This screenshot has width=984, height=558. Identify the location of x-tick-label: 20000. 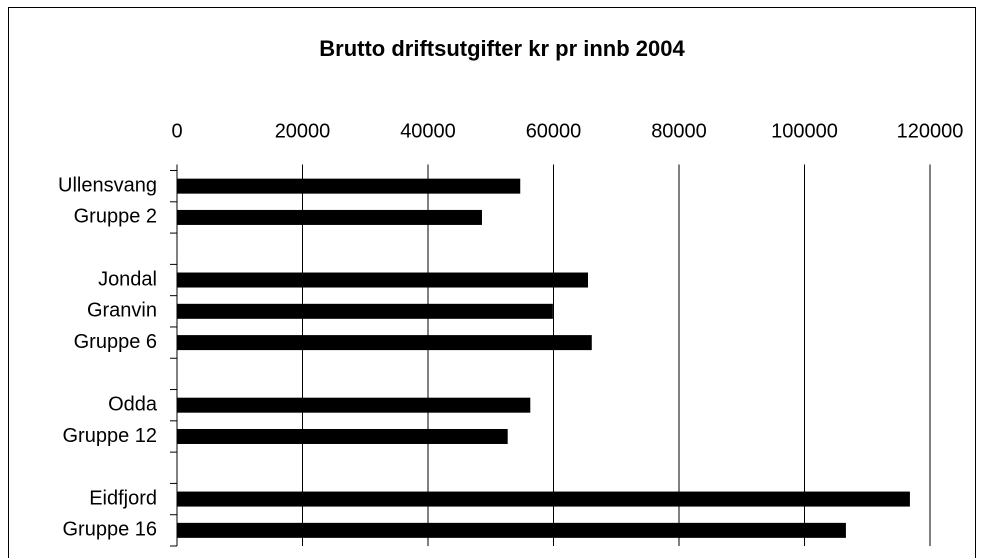
(303, 131).